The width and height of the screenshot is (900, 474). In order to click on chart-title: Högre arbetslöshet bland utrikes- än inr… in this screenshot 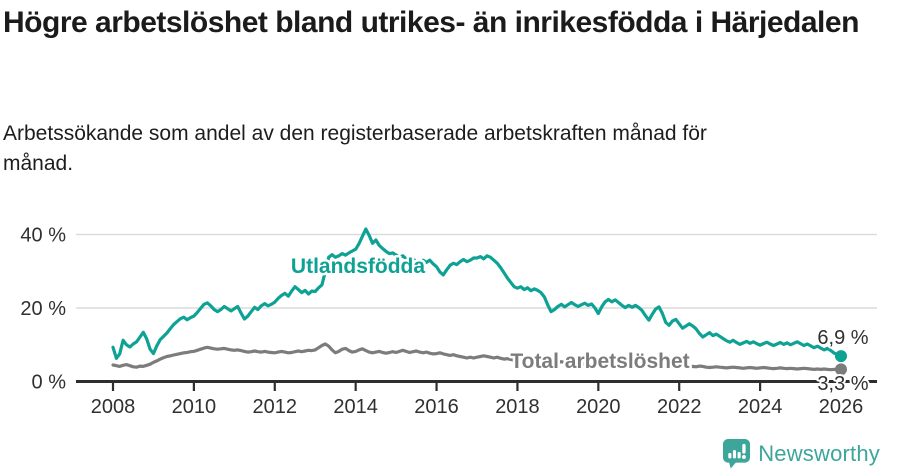, I will do `click(431, 22)`.